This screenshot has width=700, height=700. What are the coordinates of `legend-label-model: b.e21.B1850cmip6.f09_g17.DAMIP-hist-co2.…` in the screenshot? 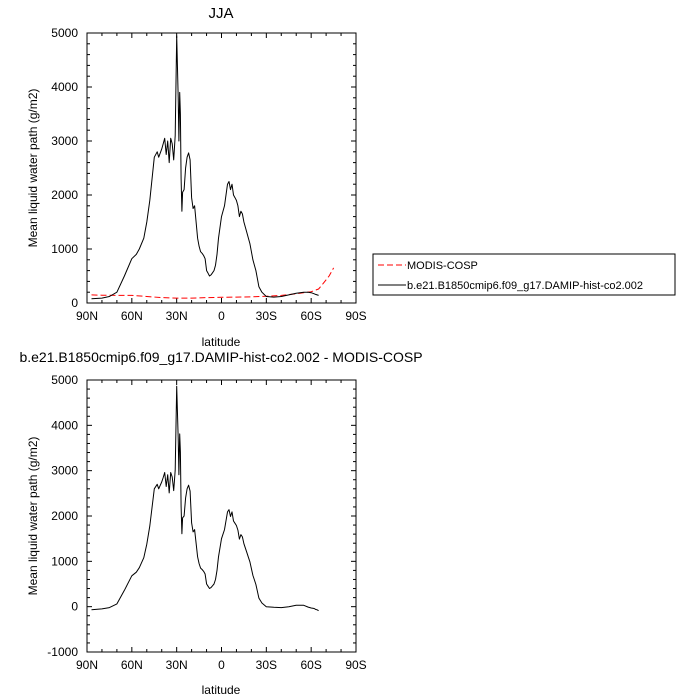 It's located at (525, 286).